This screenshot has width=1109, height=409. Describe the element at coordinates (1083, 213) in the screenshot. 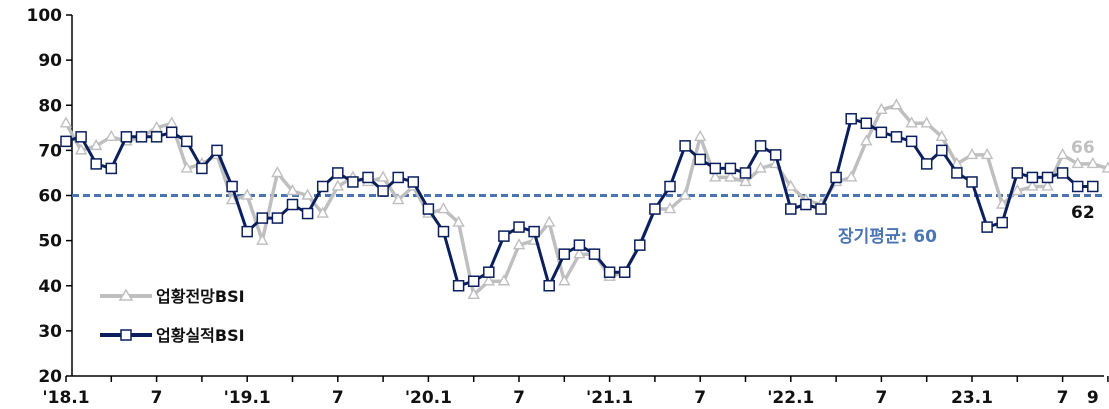

I see `end-label-actual: 62` at that location.